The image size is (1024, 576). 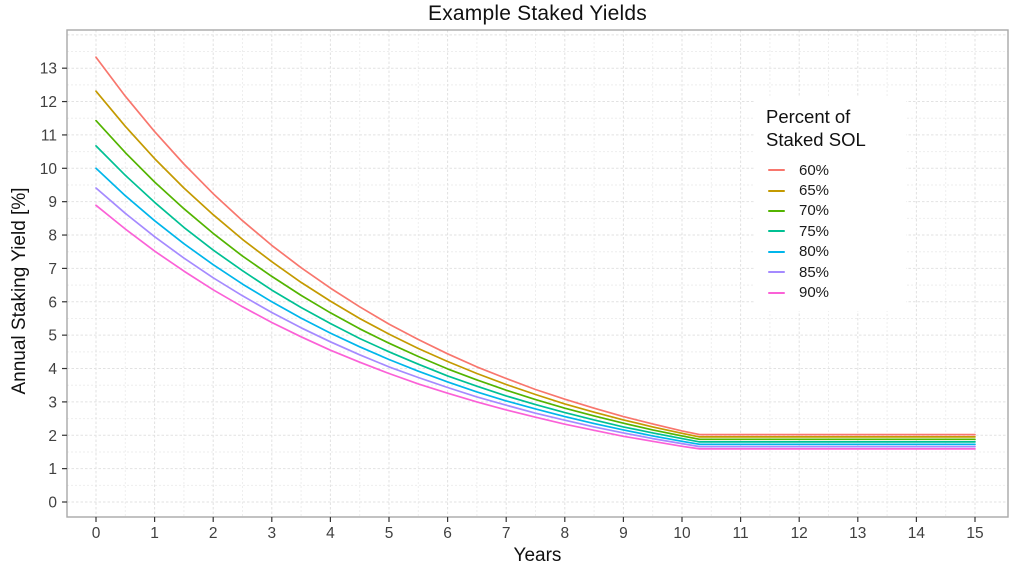 What do you see at coordinates (52, 269) in the screenshot?
I see `y-tick-label: 7` at bounding box center [52, 269].